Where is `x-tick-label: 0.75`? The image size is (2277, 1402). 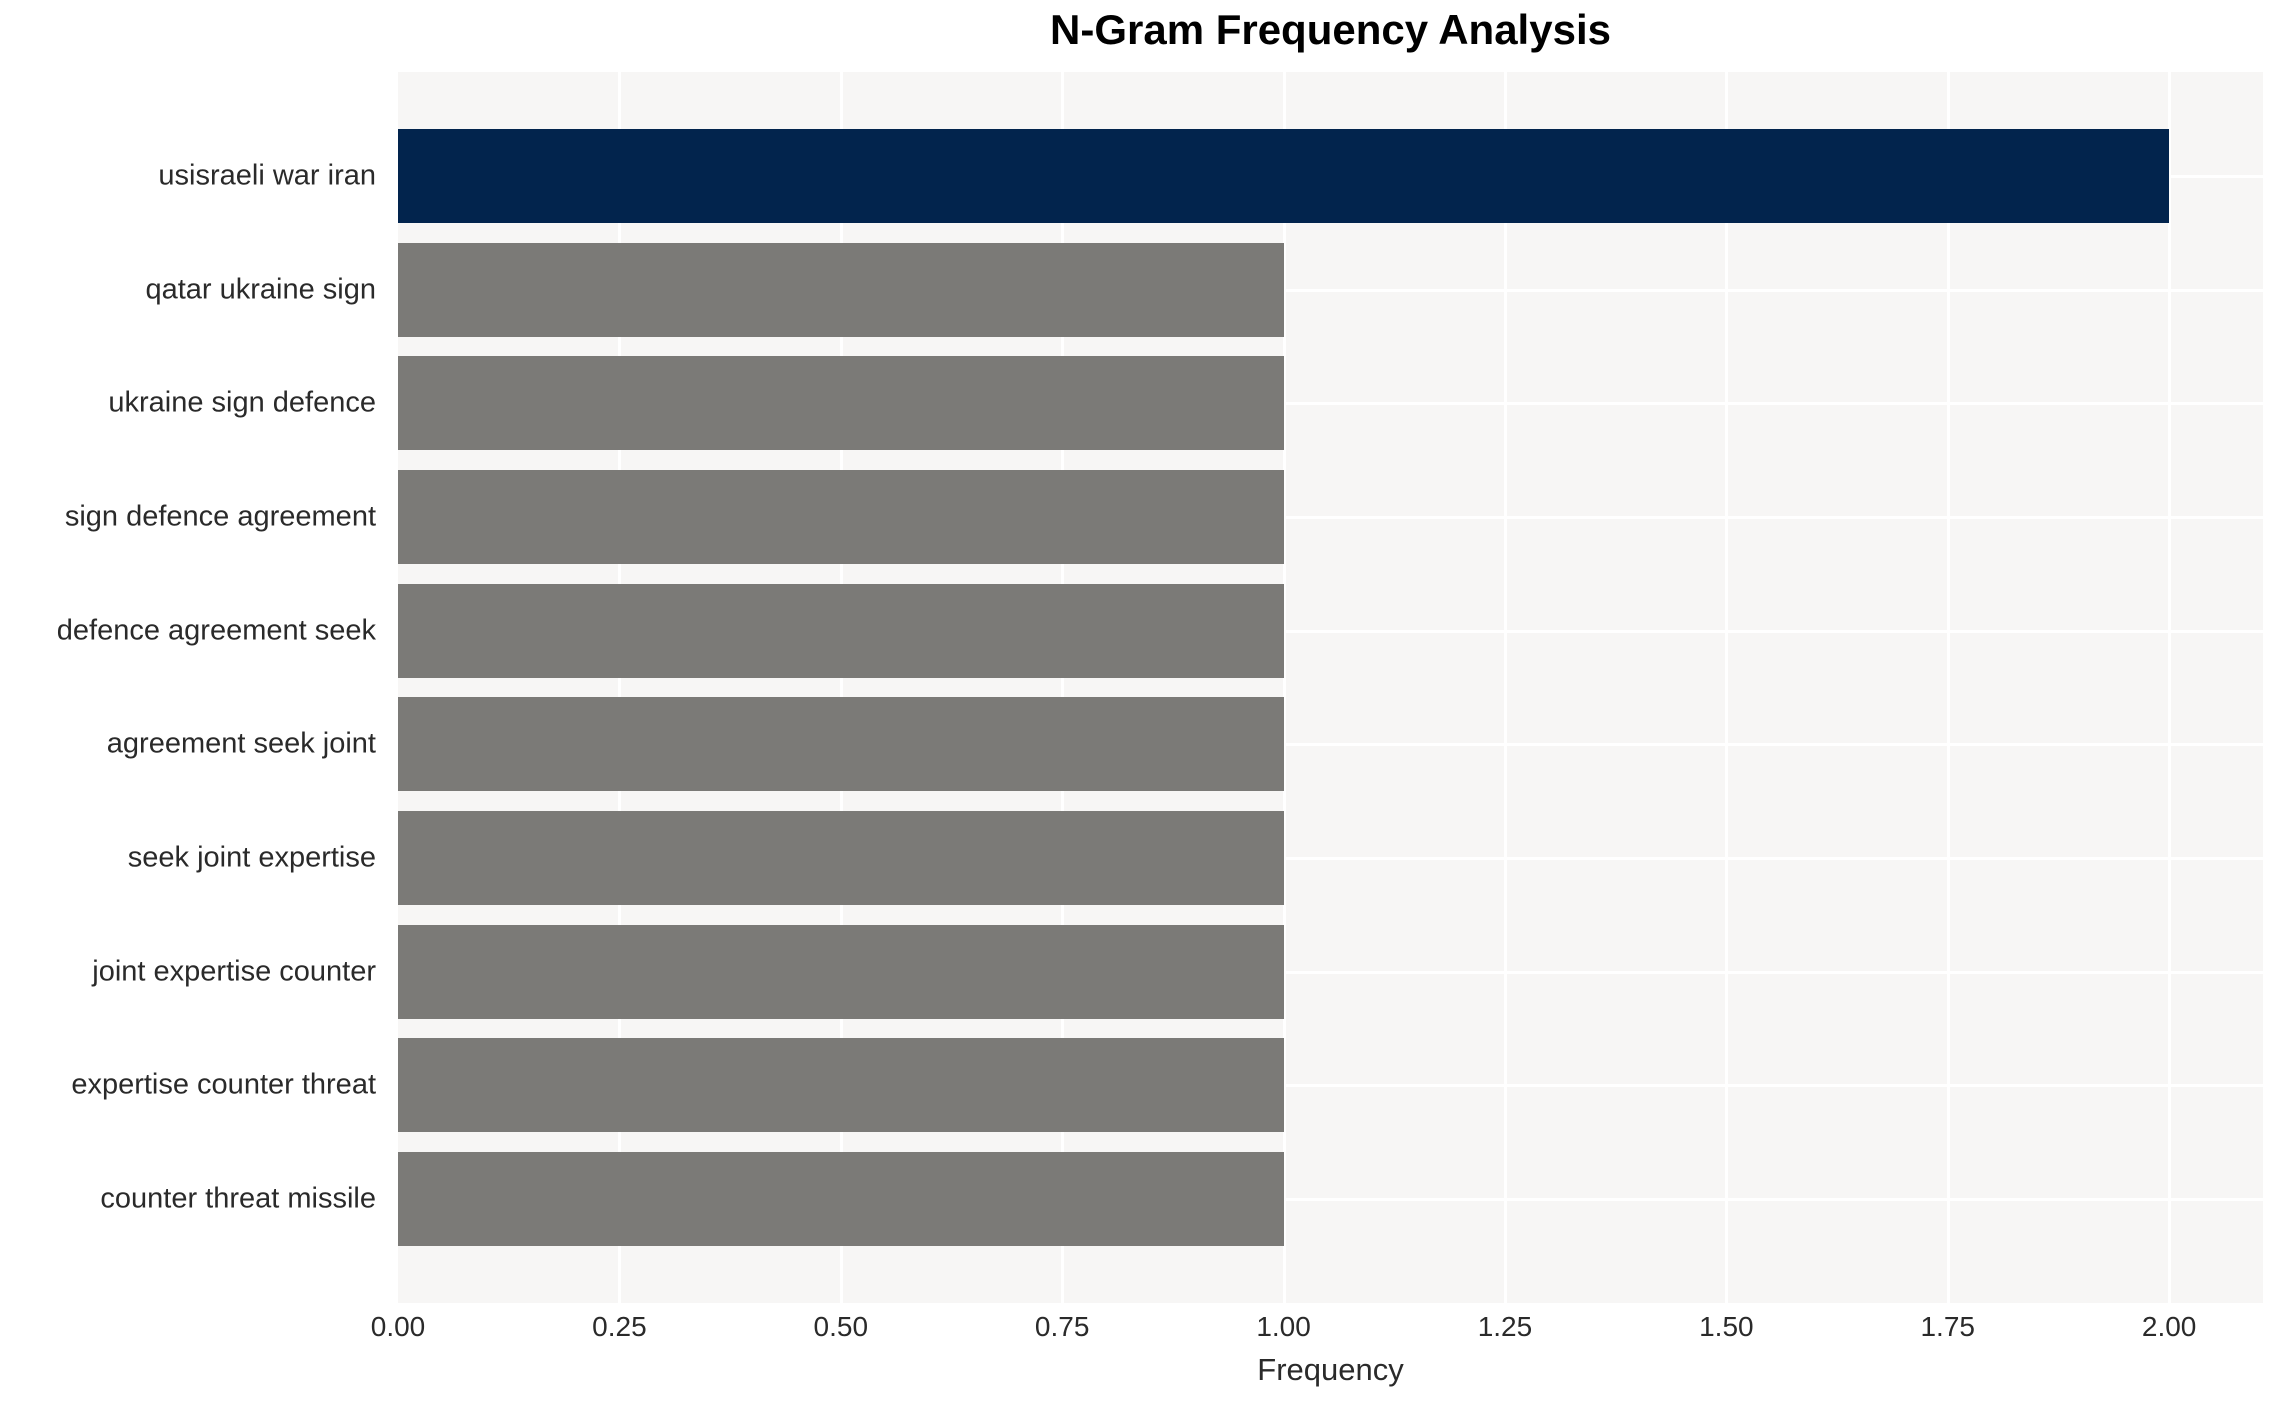
x-tick-label: 0.75 is located at coordinates (1062, 1326).